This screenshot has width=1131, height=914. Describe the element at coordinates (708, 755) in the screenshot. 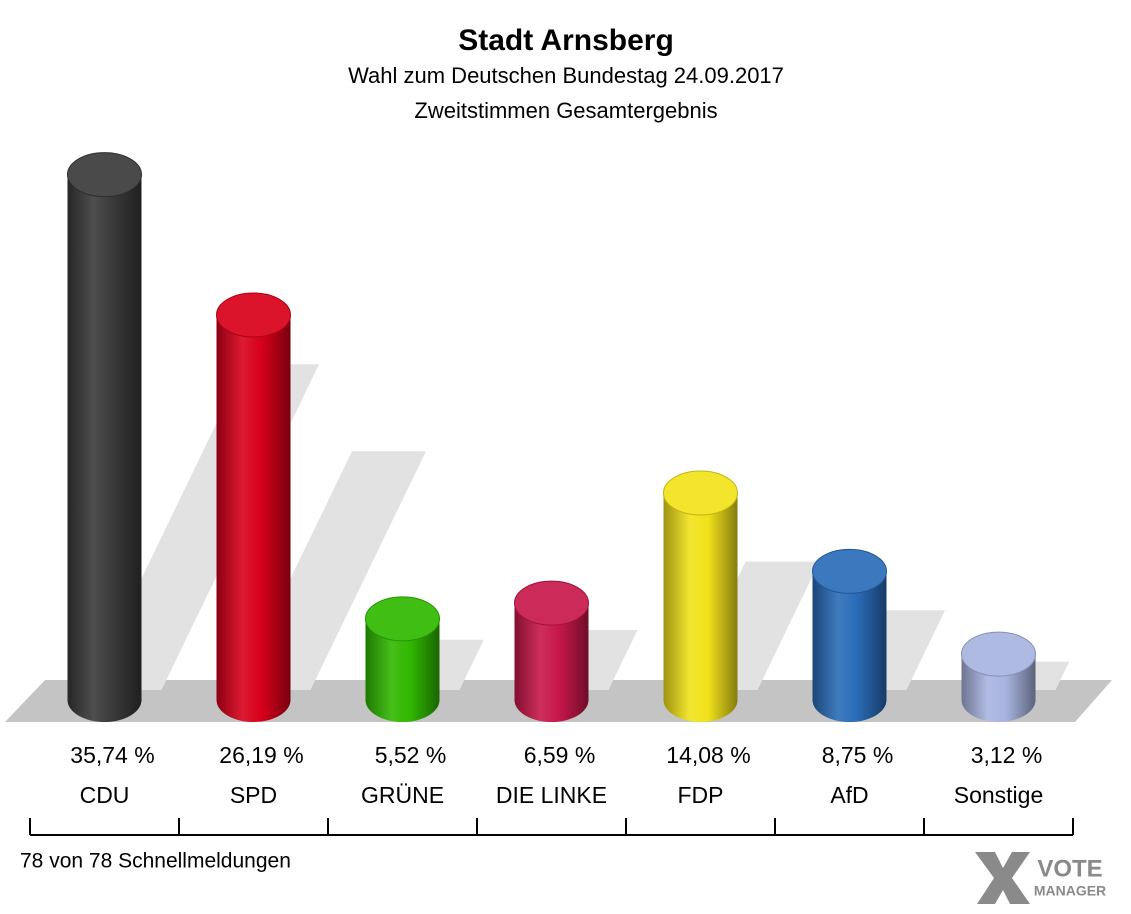

I see `value-label: 14,08 %` at that location.